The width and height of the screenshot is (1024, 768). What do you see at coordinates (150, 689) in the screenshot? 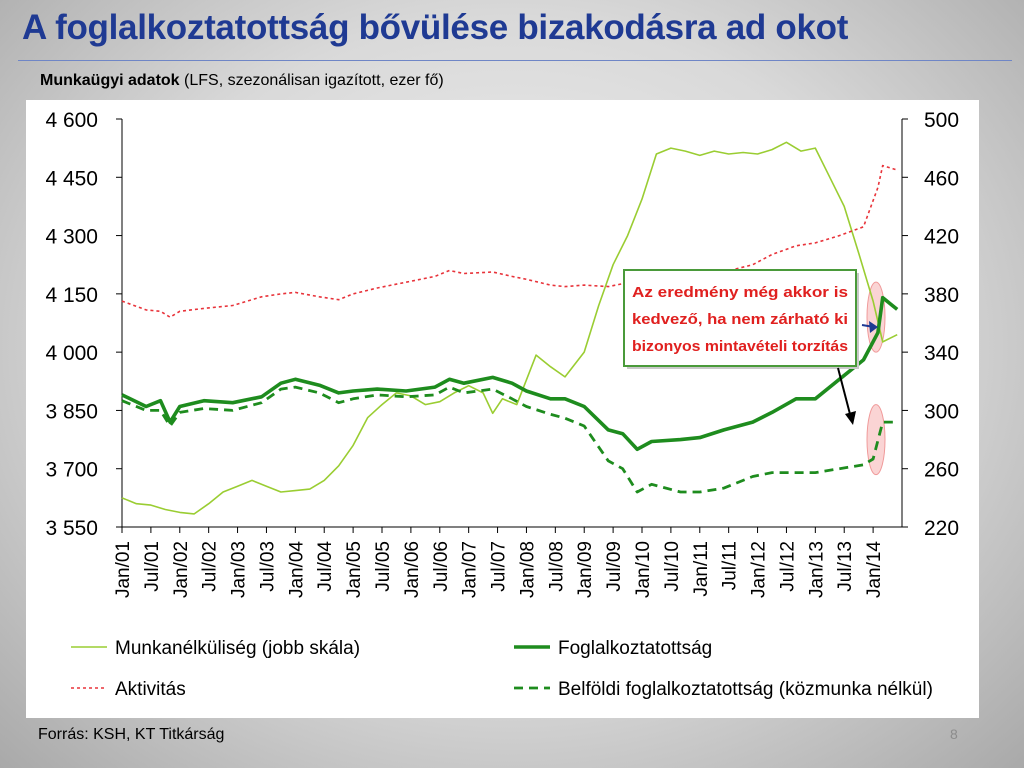
I see `legend-activity-label: Aktivitás` at bounding box center [150, 689].